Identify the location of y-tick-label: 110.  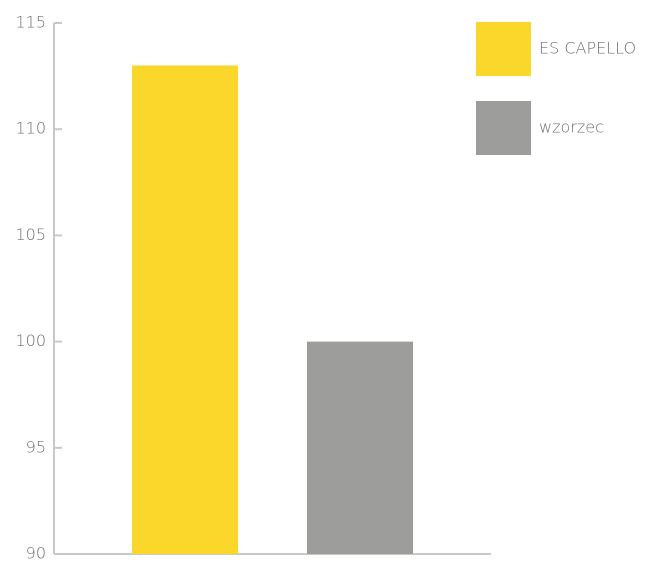
(30, 128).